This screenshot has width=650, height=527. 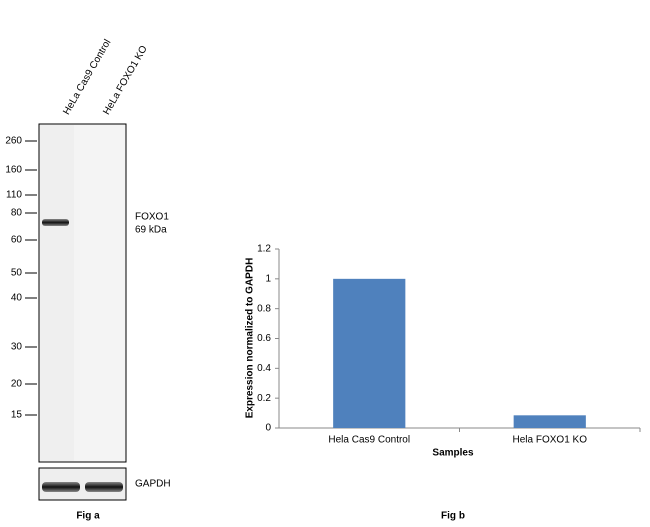 What do you see at coordinates (17, 415) in the screenshot?
I see `marker-label: 15` at bounding box center [17, 415].